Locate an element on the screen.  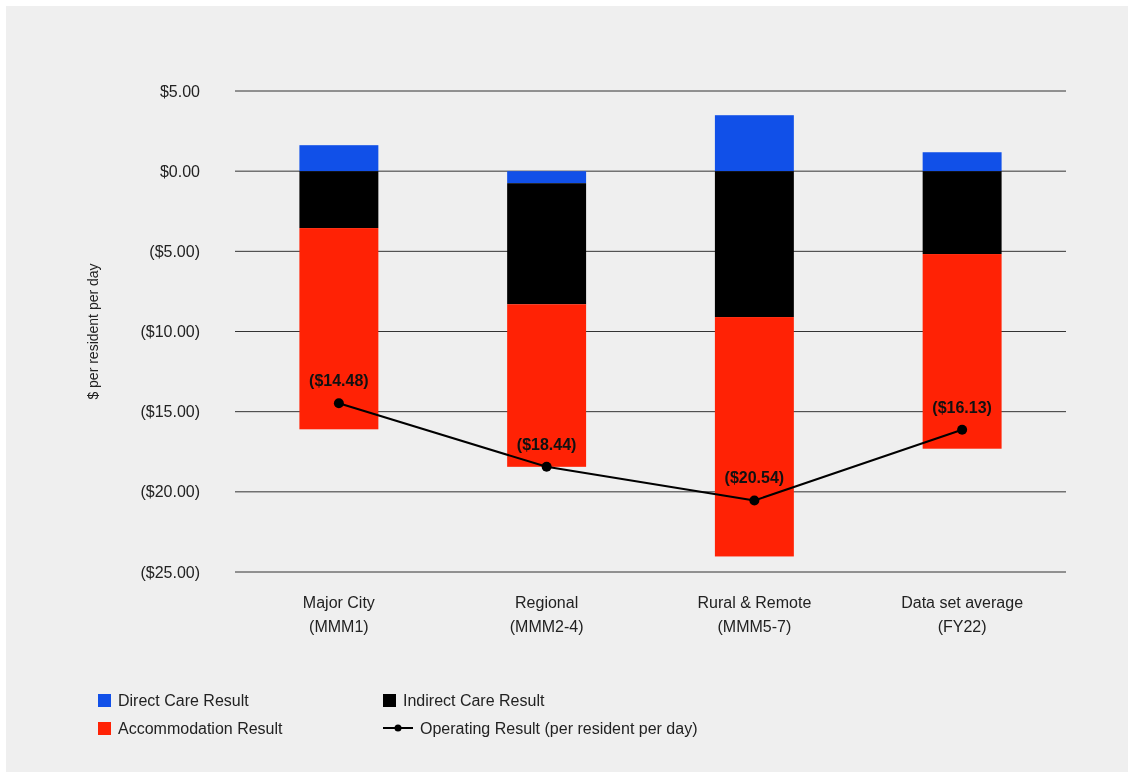
data-label: ($20.54) is located at coordinates (754, 478).